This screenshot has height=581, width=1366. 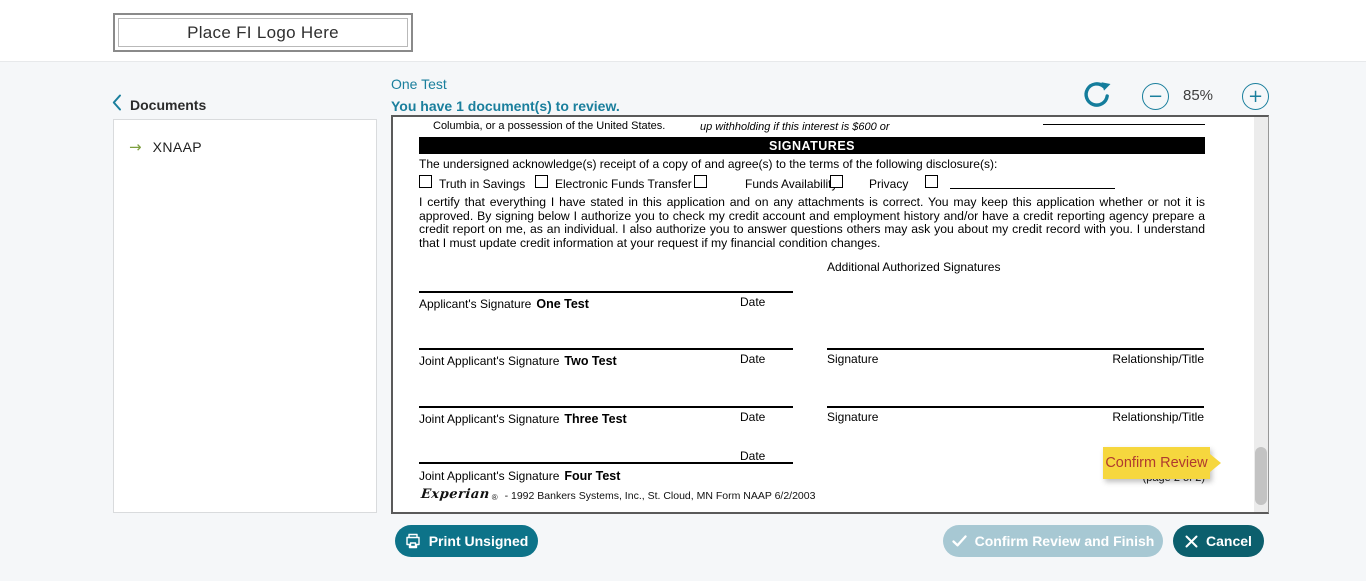 I want to click on documents-back-nav: Documents, so click(x=159, y=105).